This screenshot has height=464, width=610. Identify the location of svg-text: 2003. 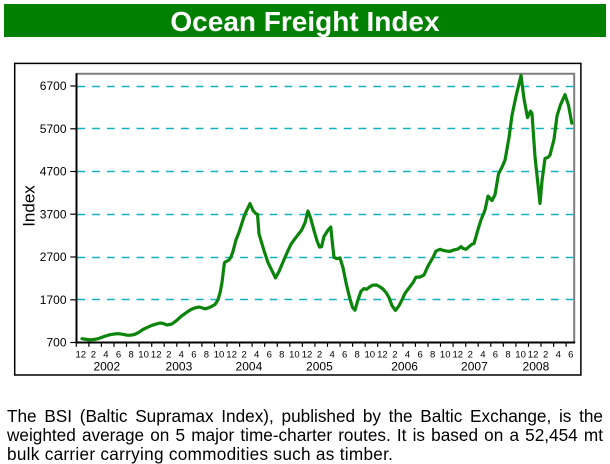
(179, 367).